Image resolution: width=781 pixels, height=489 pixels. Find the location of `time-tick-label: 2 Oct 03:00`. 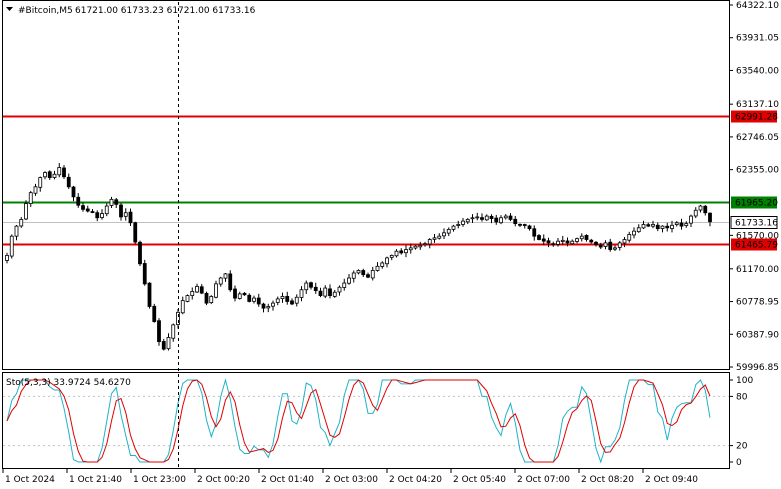

time-tick-label: 2 Oct 03:00 is located at coordinates (351, 480).